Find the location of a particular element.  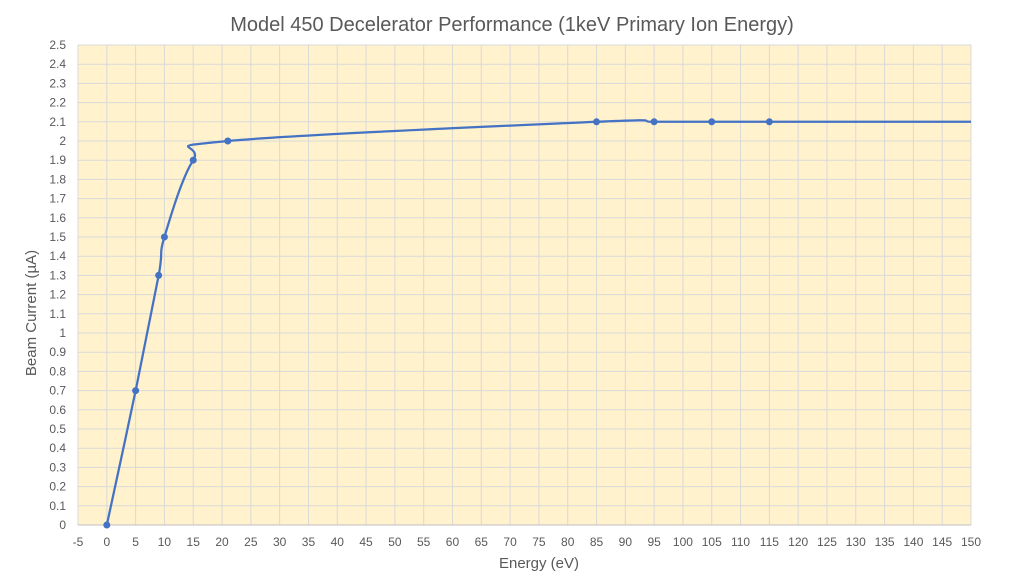

x-tick-label: 40 is located at coordinates (338, 542).